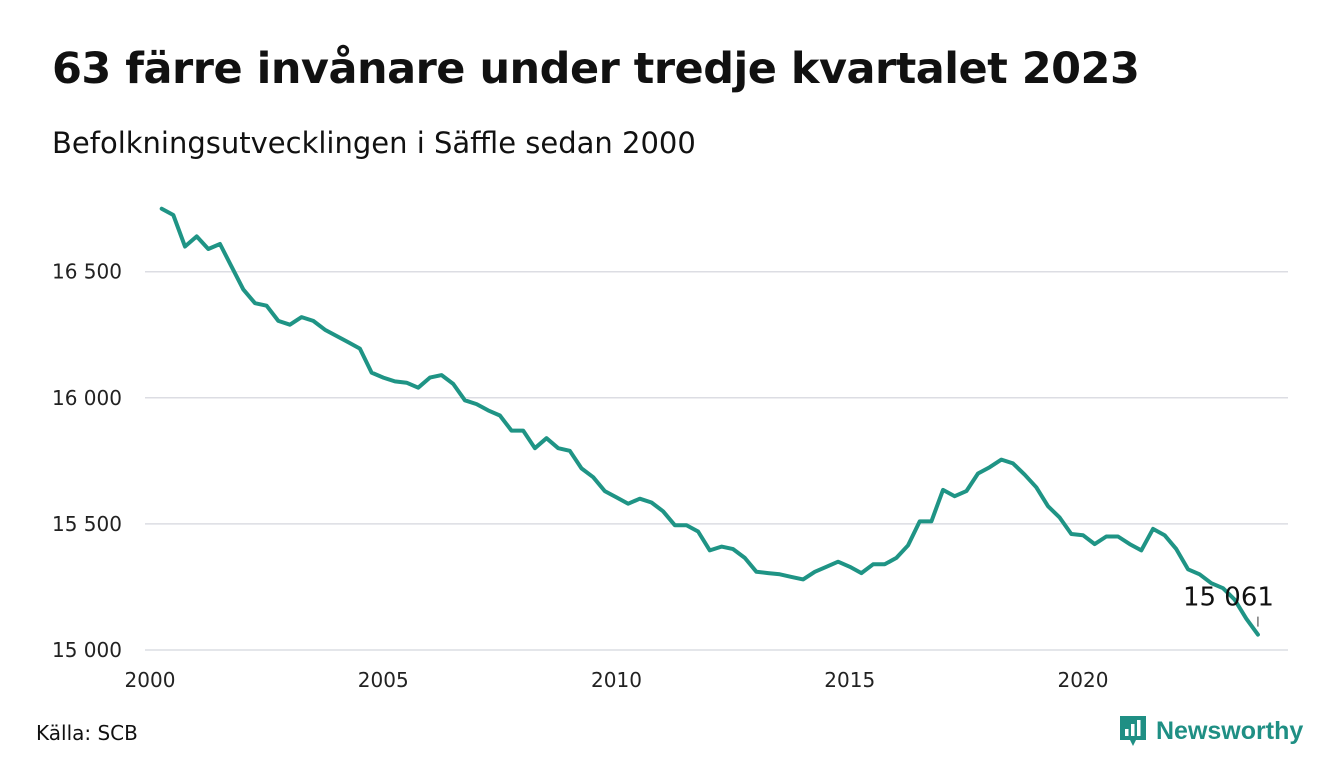 The height and width of the screenshot is (780, 1340). What do you see at coordinates (150, 680) in the screenshot?
I see `x-tick-label: 2000` at bounding box center [150, 680].